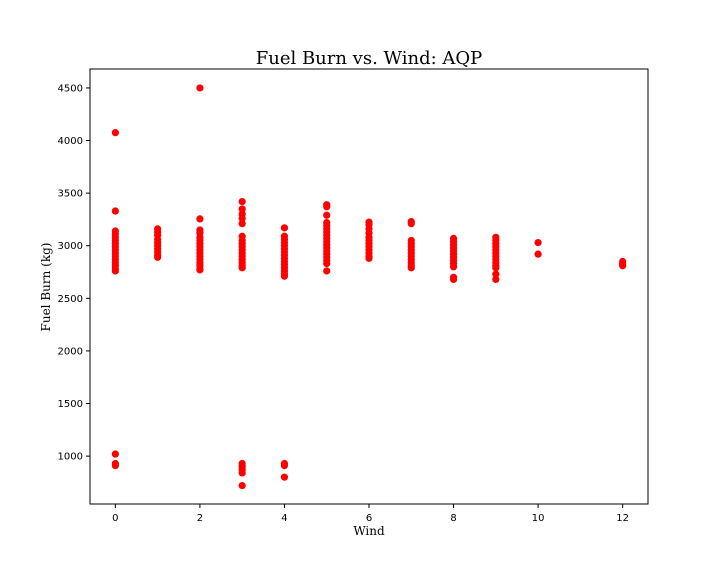  Describe the element at coordinates (46, 287) in the screenshot. I see `y-axis-label: Fuel Burn (kg)` at that location.